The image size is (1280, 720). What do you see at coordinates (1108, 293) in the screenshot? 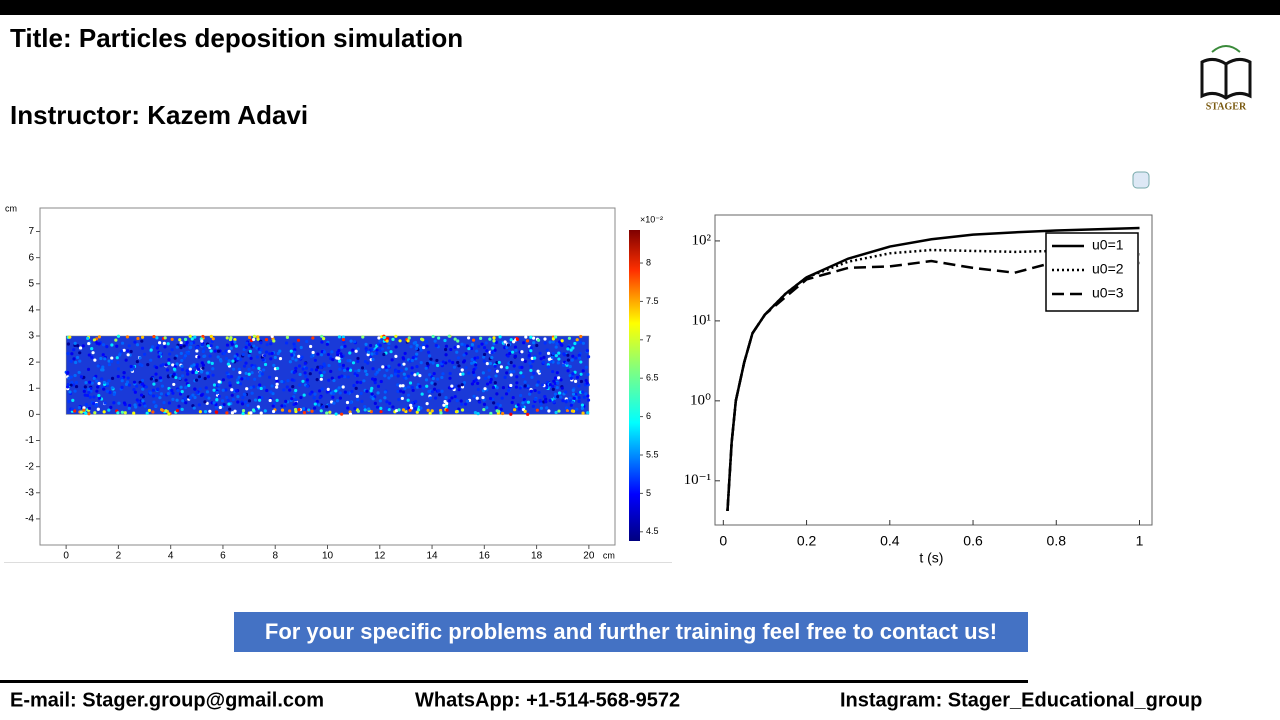
I see `legend-label: u0=3` at bounding box center [1108, 293].